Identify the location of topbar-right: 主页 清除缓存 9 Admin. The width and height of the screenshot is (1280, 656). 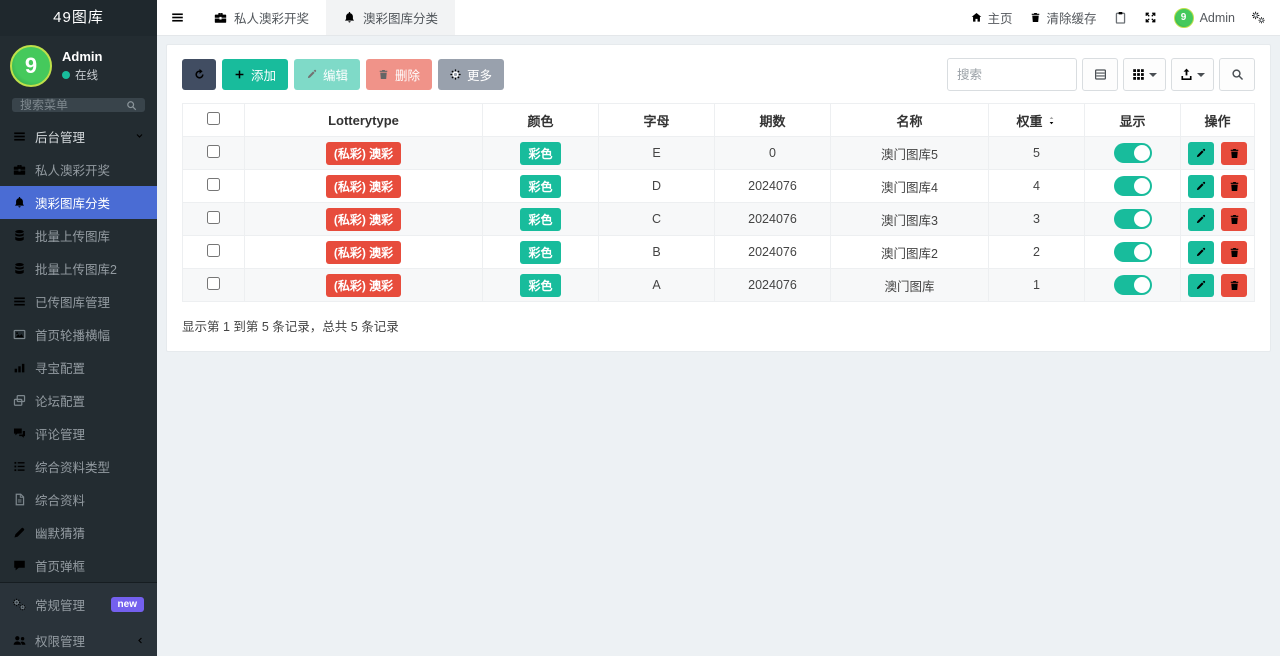
(1125, 17).